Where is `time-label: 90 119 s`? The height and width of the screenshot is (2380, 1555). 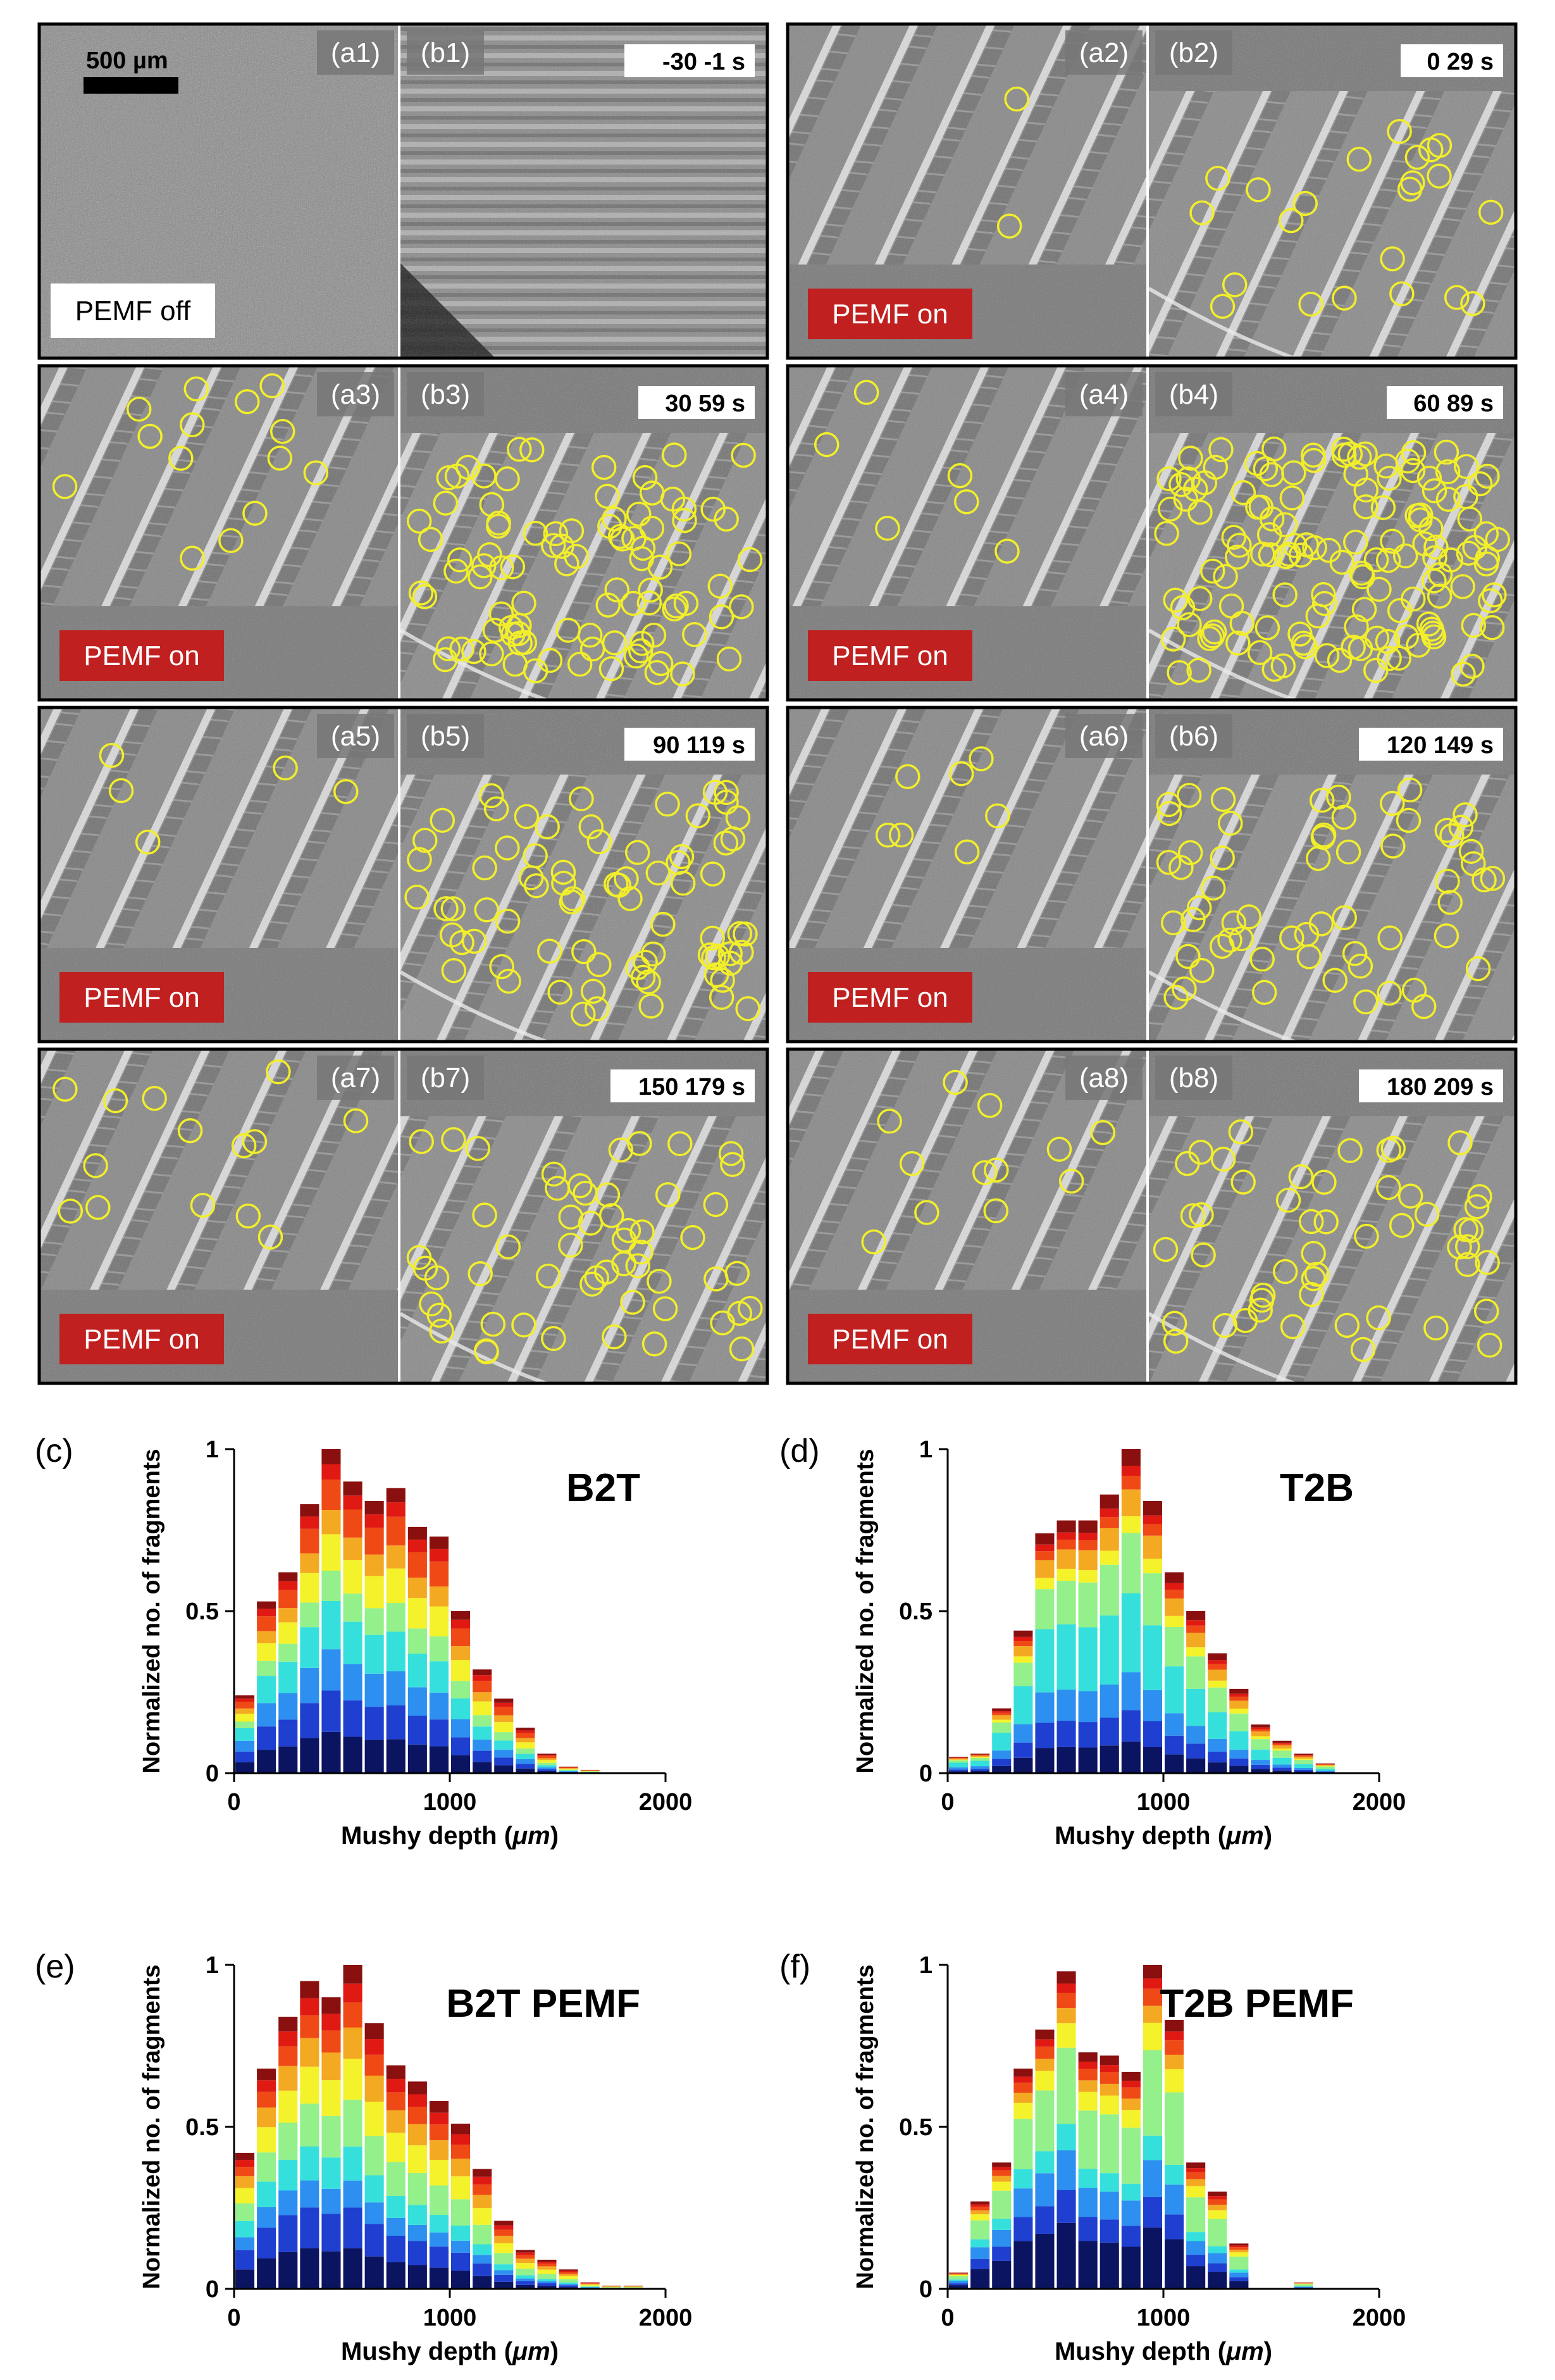 time-label: 90 119 s is located at coordinates (699, 745).